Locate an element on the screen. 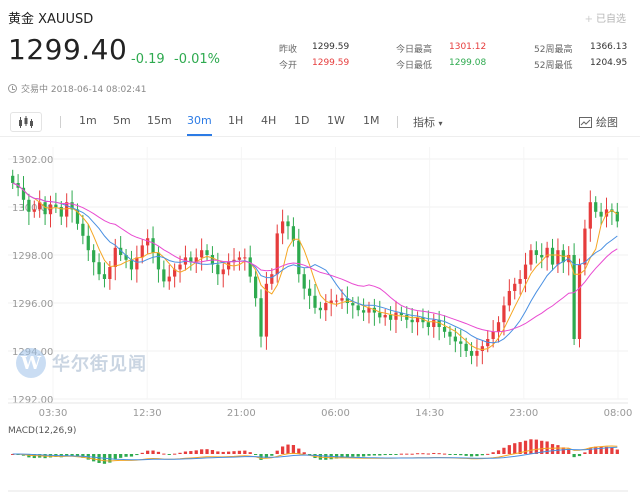  indicators-label: 指标 is located at coordinates (424, 122).